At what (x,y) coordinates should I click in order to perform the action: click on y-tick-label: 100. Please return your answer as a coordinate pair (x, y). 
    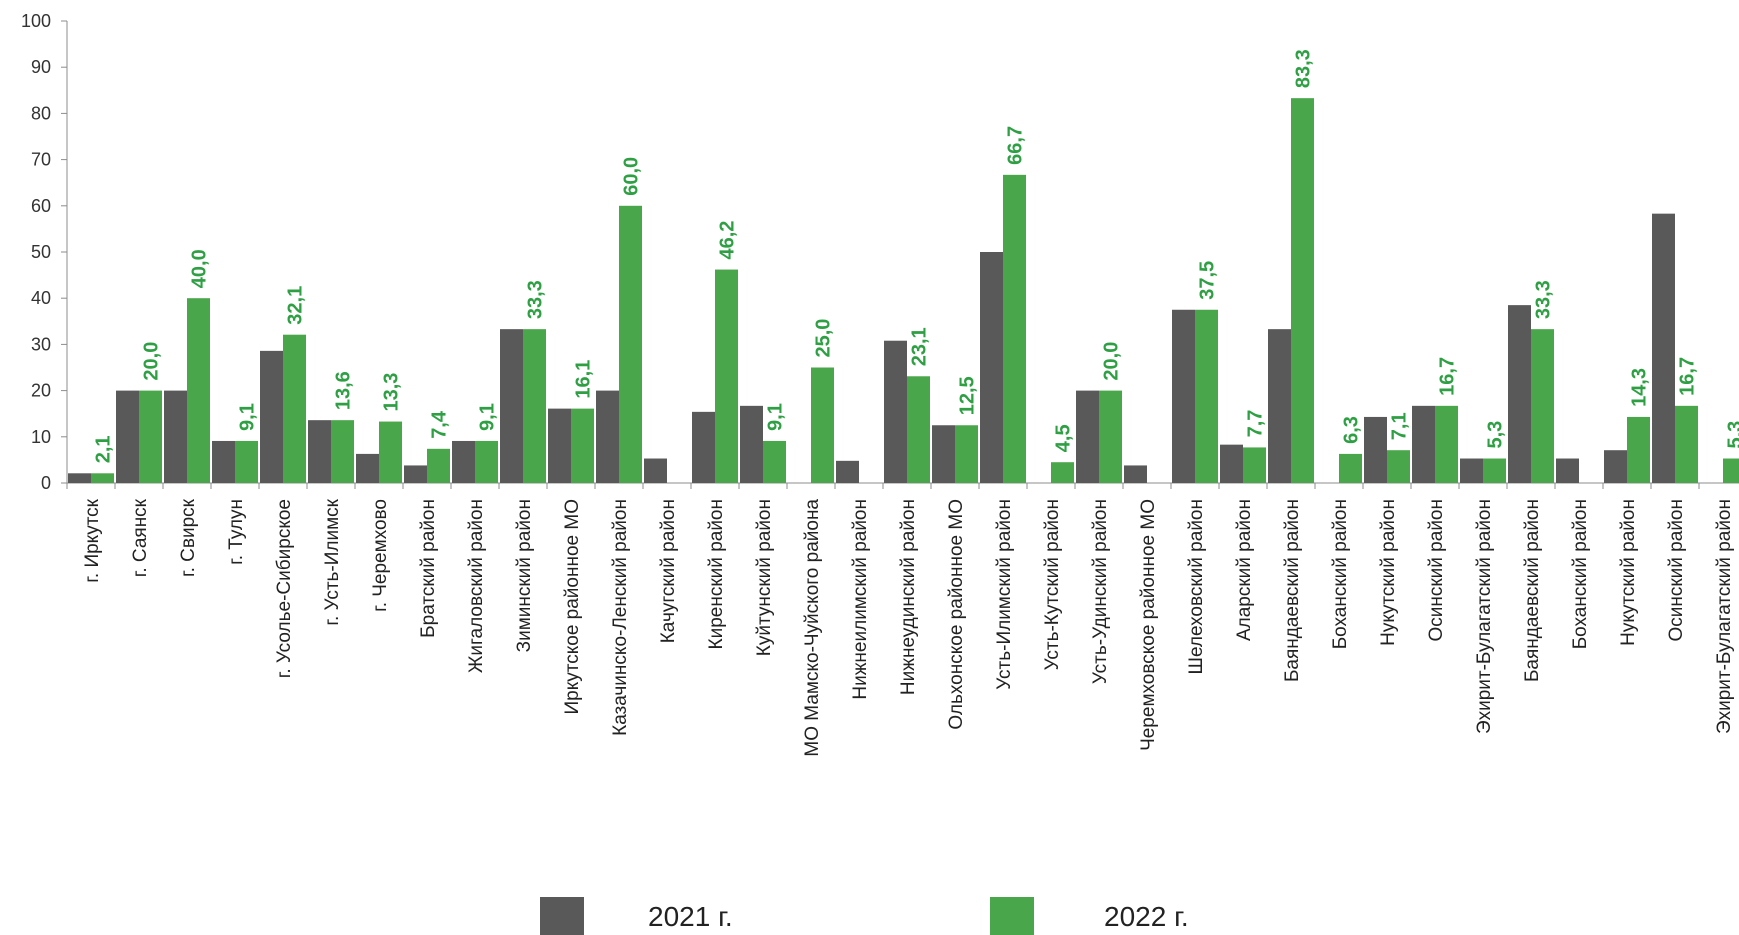
    Looking at the image, I should click on (36, 21).